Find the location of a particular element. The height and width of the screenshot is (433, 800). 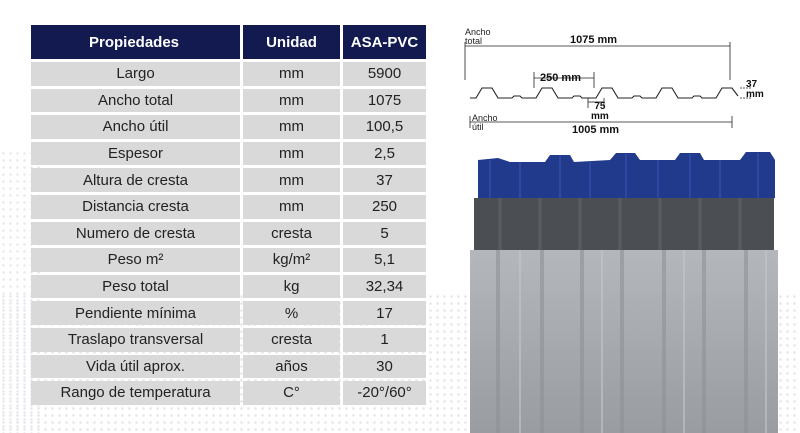

table-row: Ancho total mm 1075 is located at coordinates (228, 100).